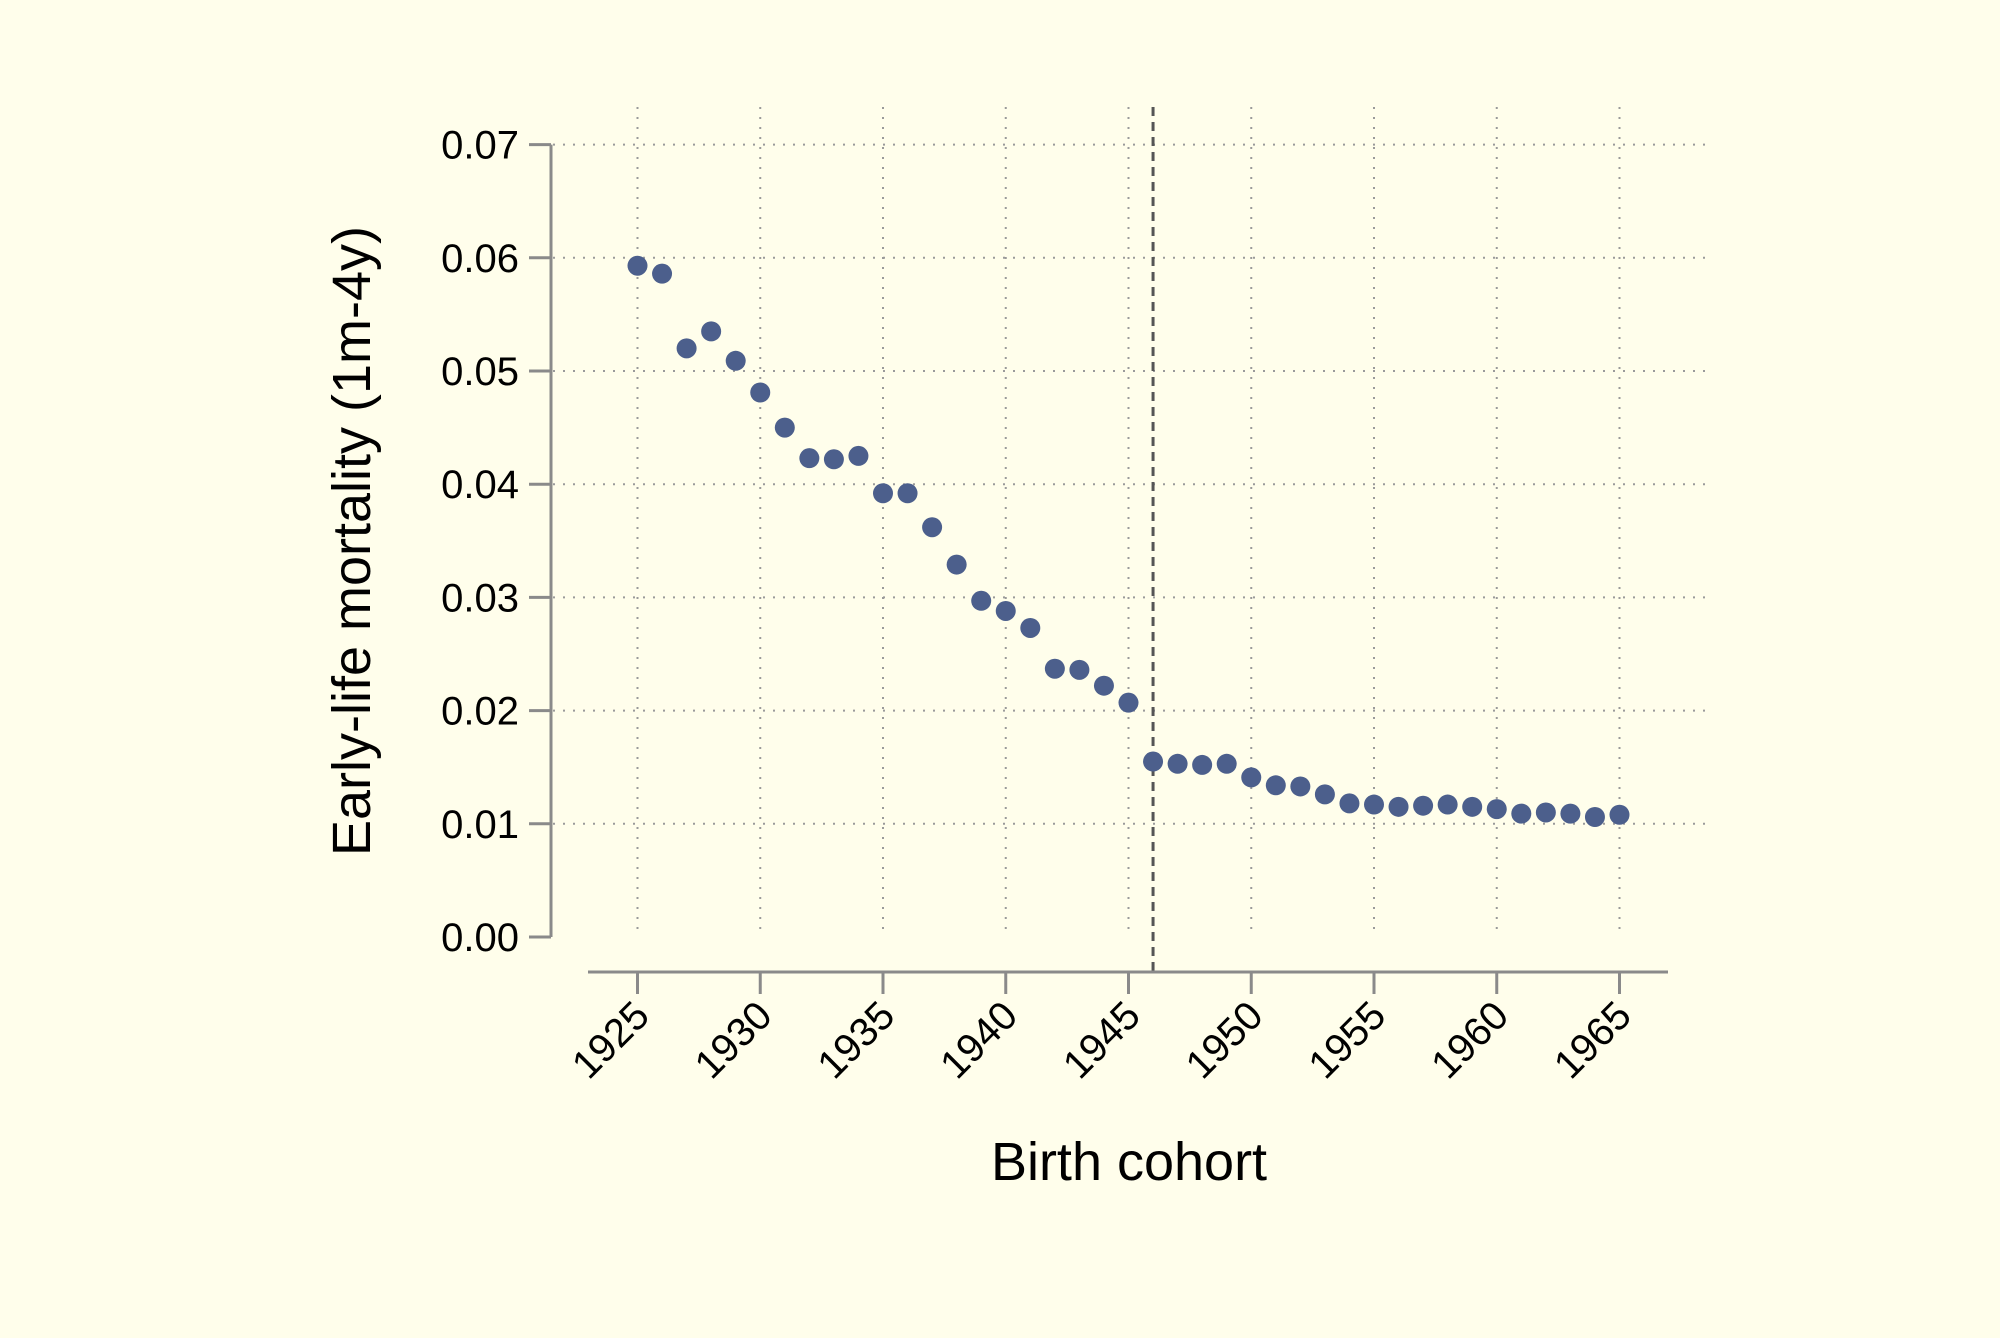 This screenshot has width=2000, height=1338. I want to click on y-axis-title: Early-life mortality (1m-4y), so click(352, 541).